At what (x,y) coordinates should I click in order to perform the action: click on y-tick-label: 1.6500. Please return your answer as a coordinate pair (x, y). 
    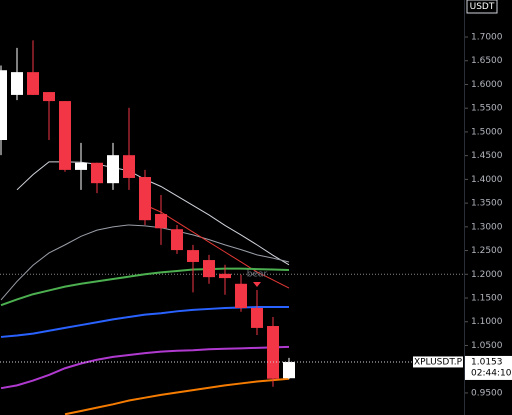
    Looking at the image, I should click on (487, 61).